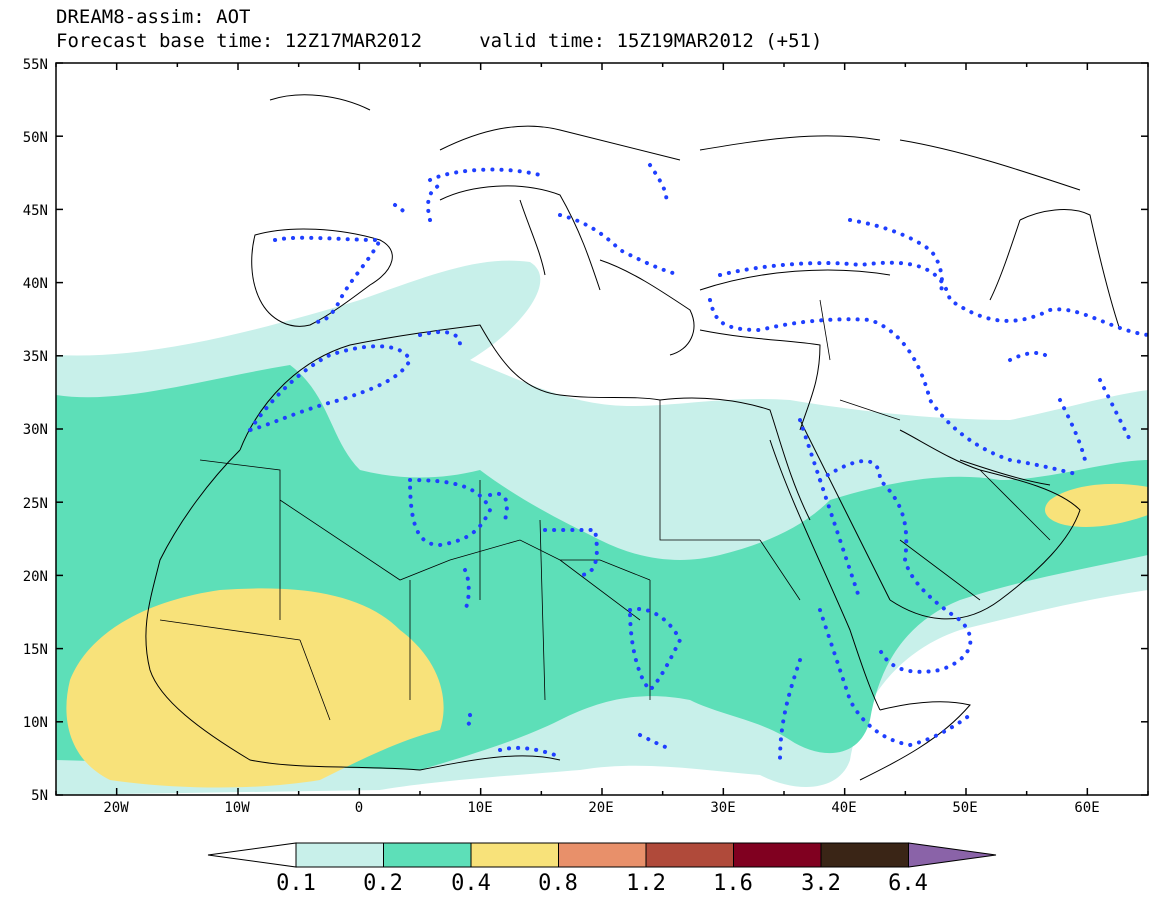 This screenshot has width=1165, height=905. I want to click on colorbar-label: 1.6, so click(733, 883).